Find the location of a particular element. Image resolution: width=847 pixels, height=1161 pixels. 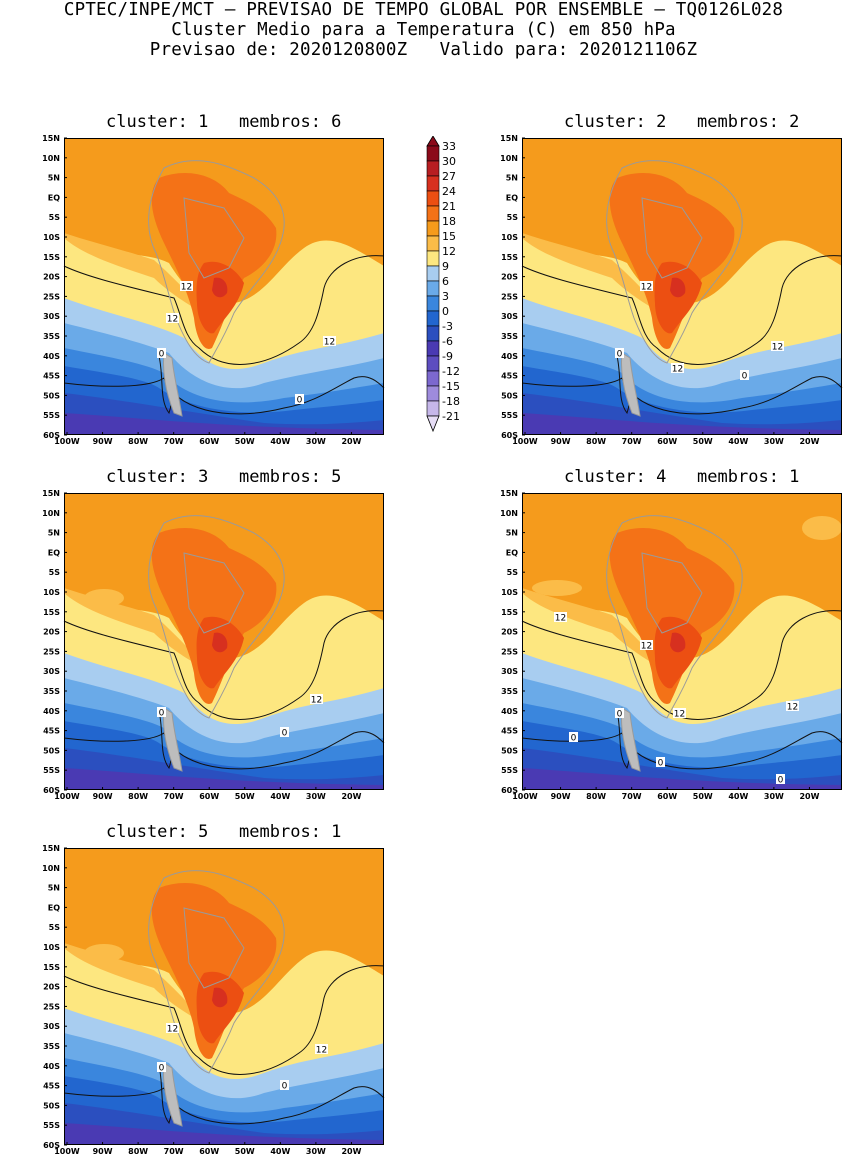

lat-tick-label: 35S is located at coordinates (509, 691).